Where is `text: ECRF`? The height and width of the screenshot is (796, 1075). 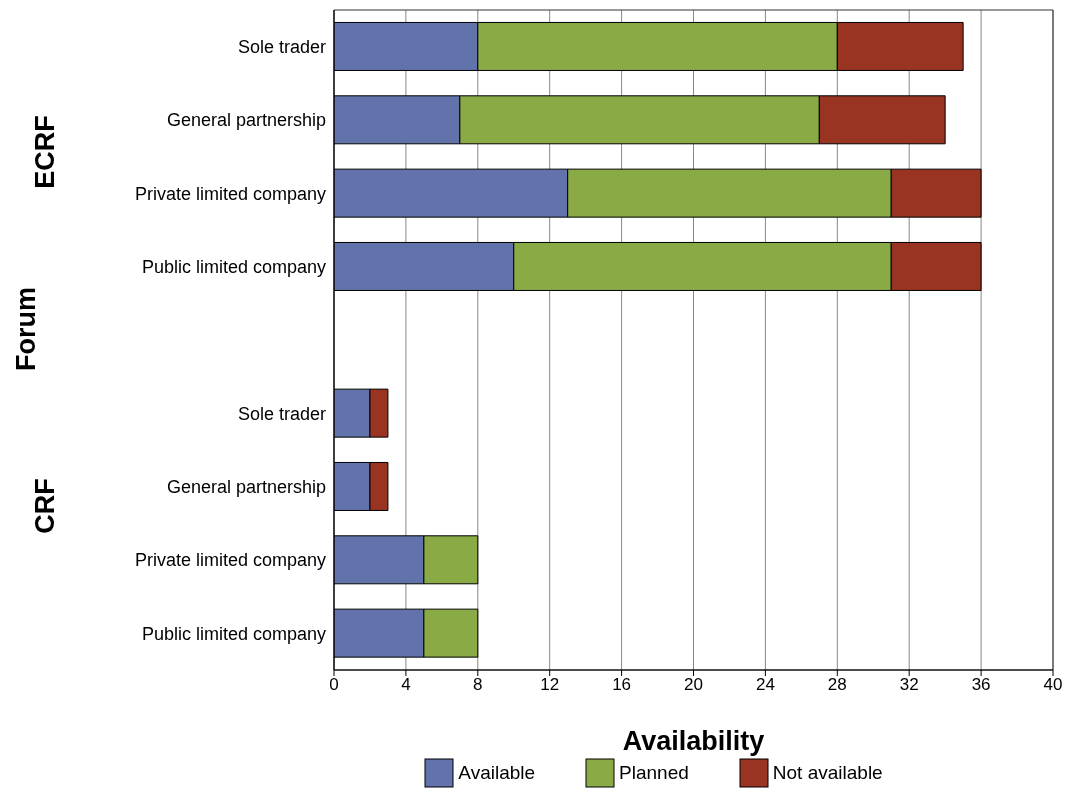
text: ECRF is located at coordinates (45, 152).